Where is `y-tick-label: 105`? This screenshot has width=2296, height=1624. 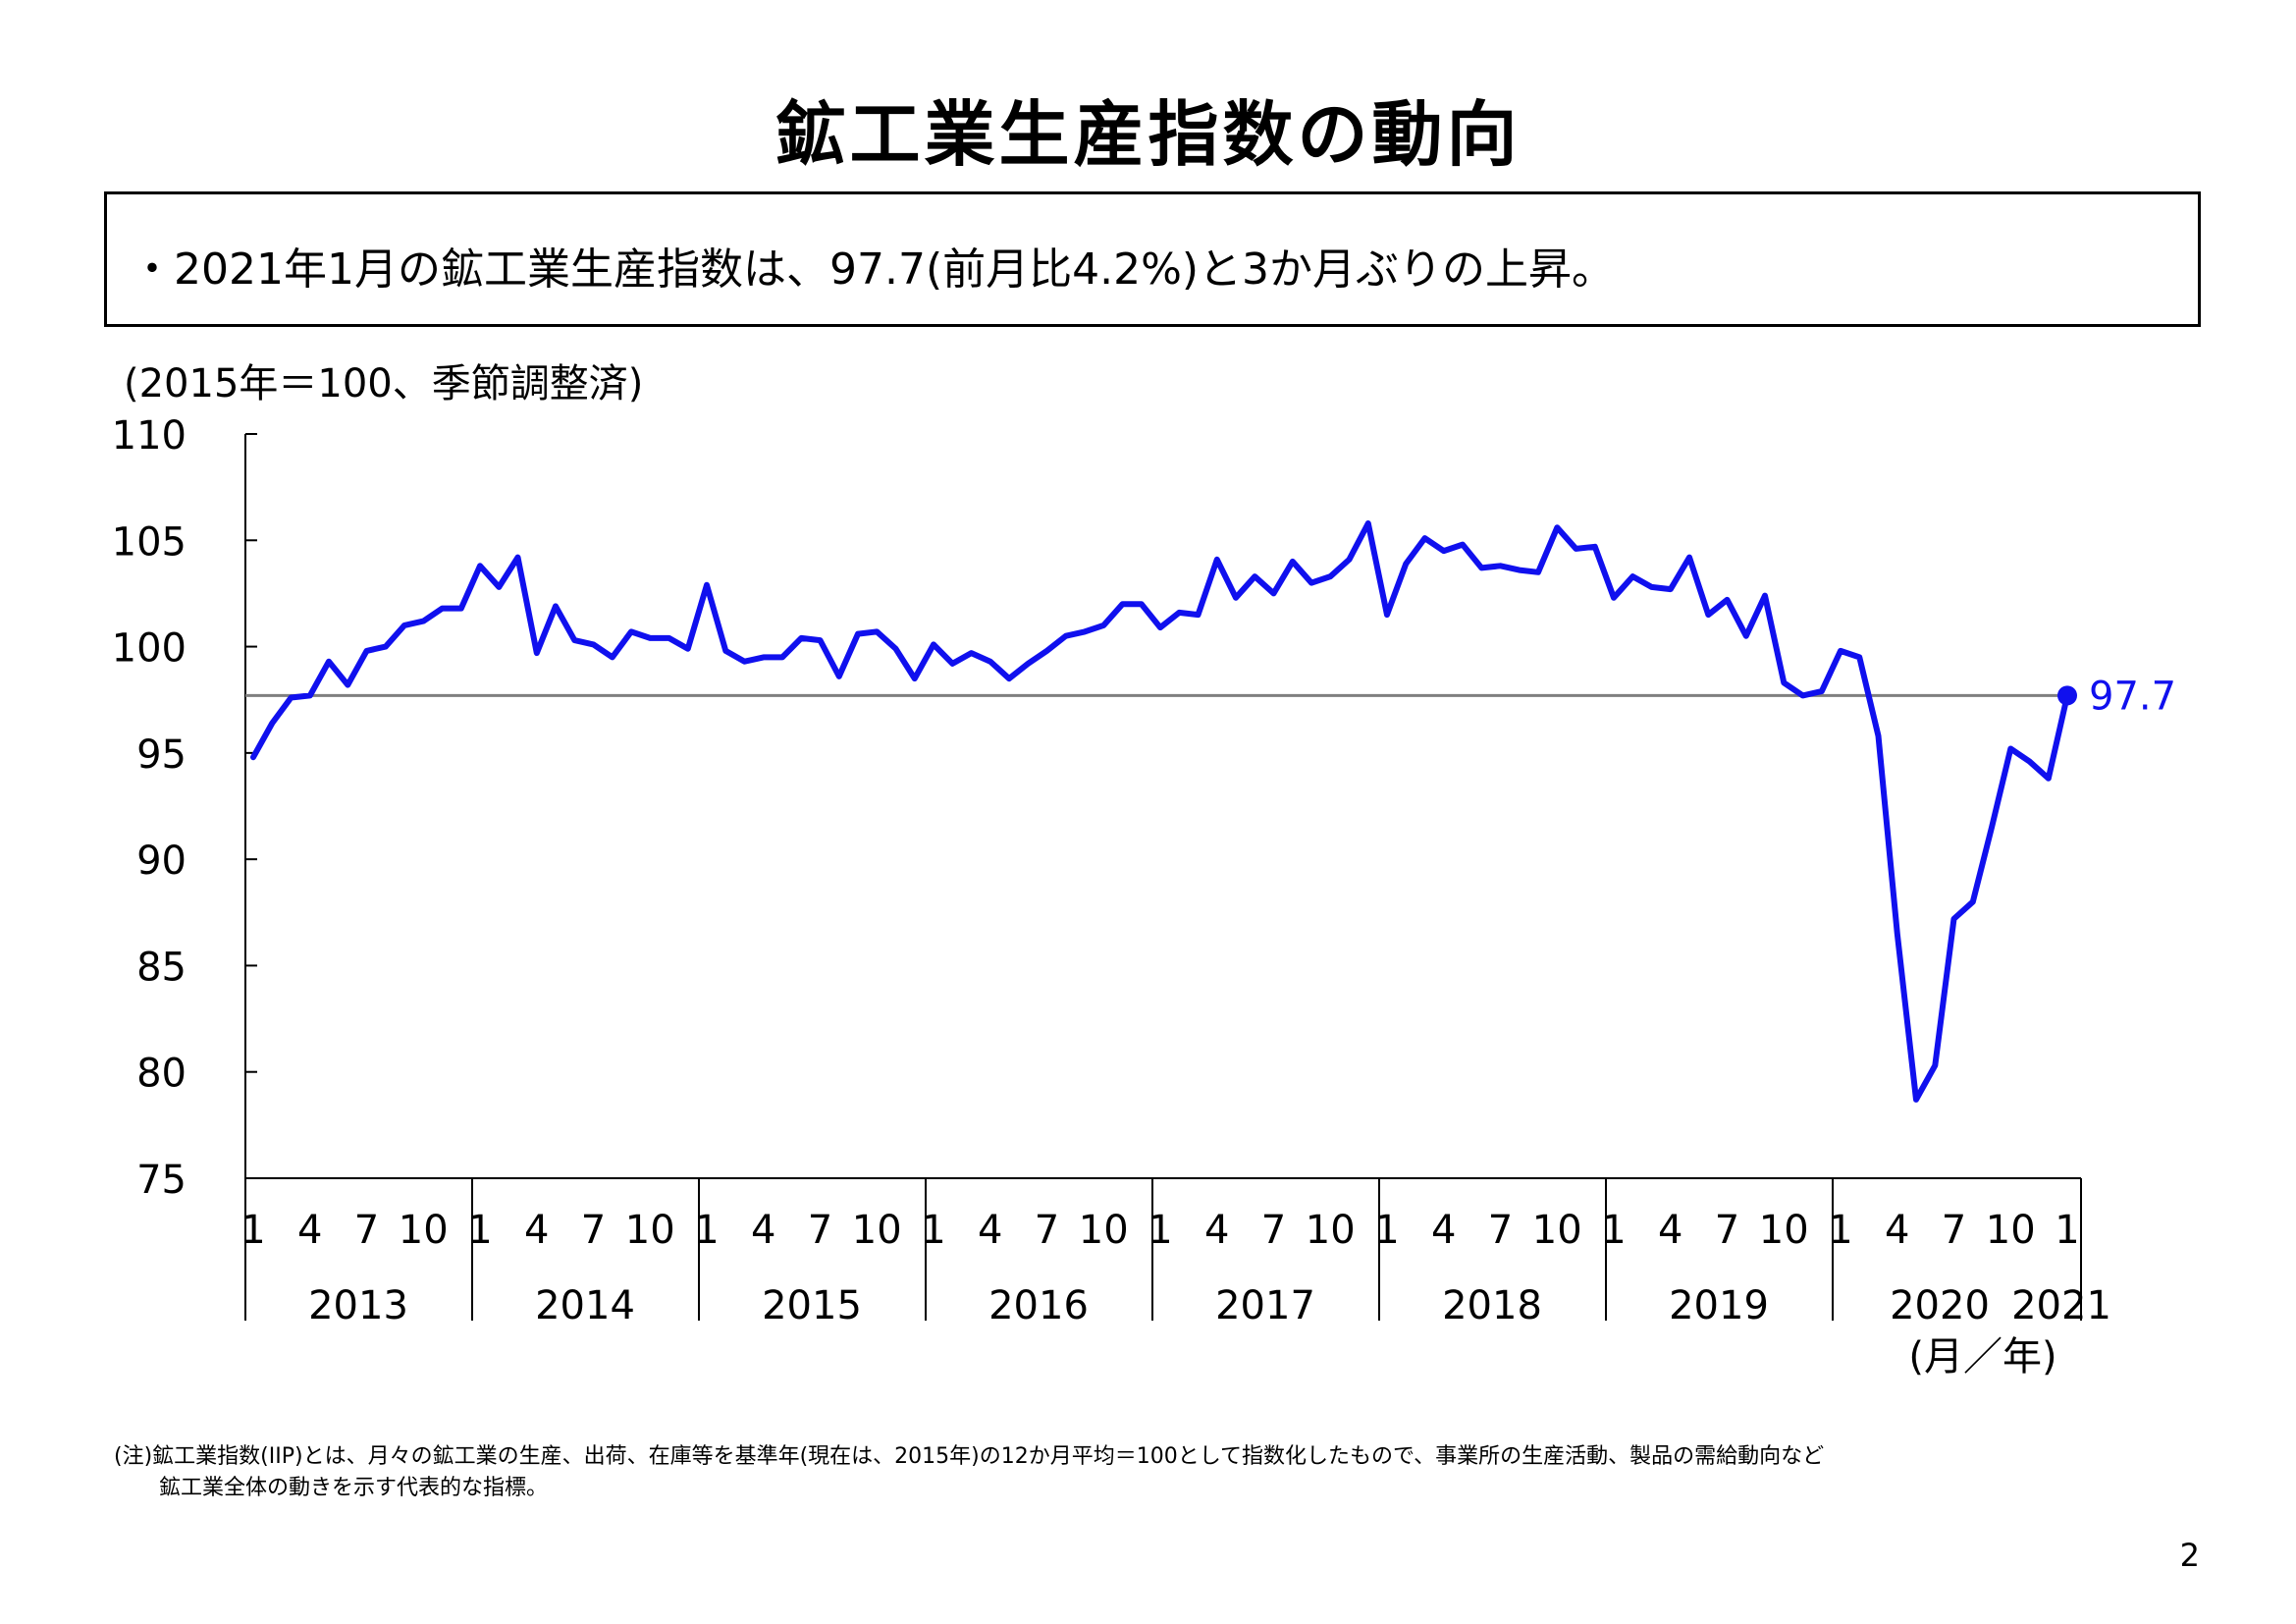 y-tick-label: 105 is located at coordinates (150, 542).